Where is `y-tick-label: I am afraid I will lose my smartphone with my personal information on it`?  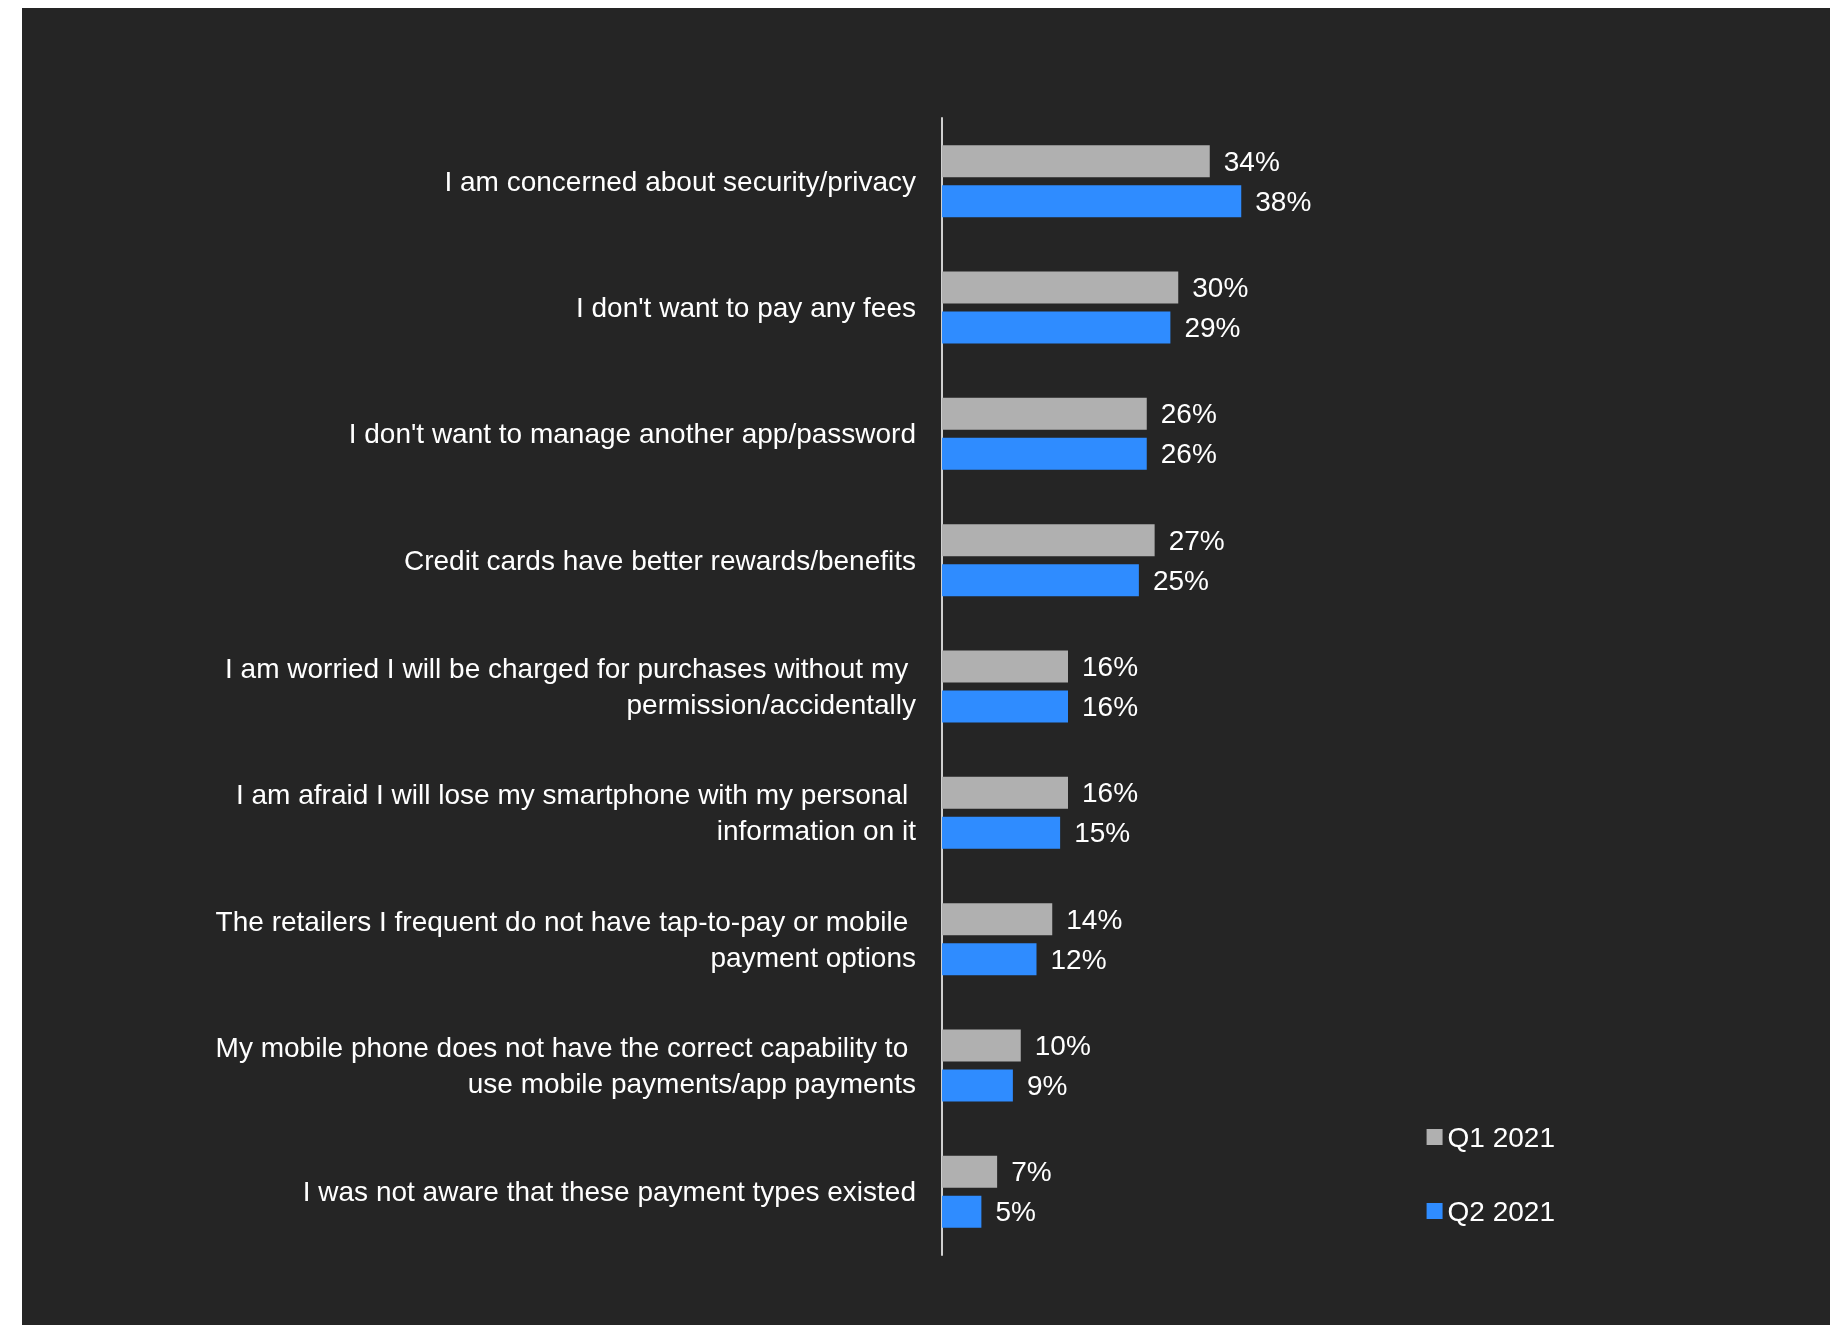 y-tick-label: I am afraid I will lose my smartphone with my personal information on it is located at coordinates (576, 813).